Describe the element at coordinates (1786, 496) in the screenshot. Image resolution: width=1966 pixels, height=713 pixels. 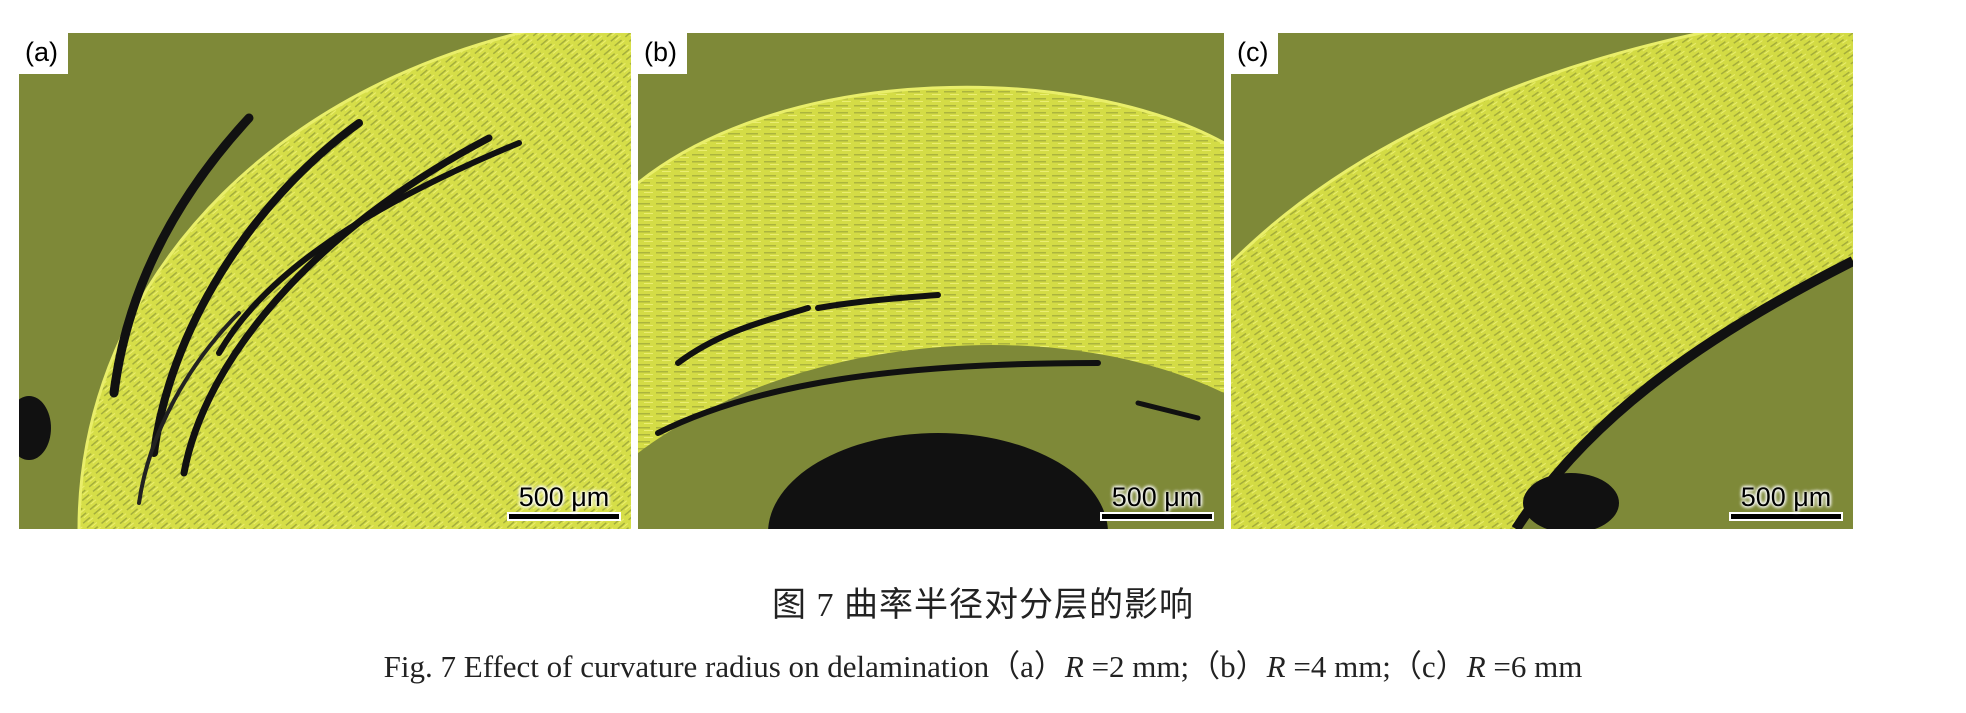
I see `scale-bar-text-c: 500 μm` at that location.